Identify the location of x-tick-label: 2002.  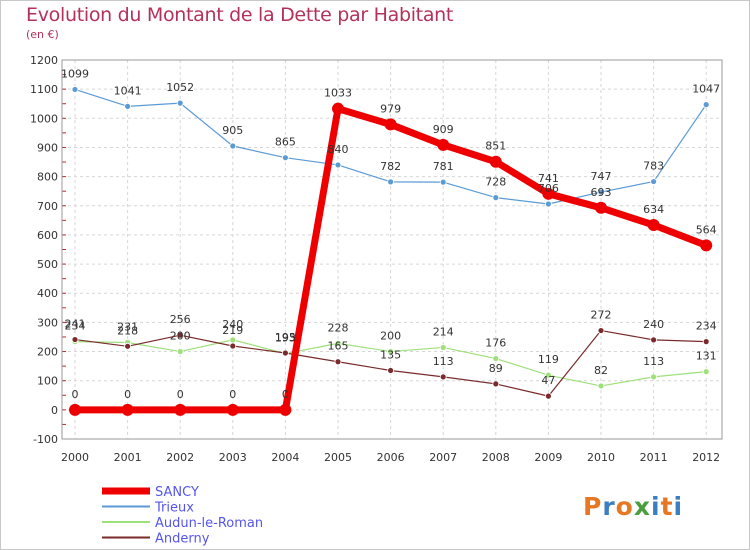
(180, 457).